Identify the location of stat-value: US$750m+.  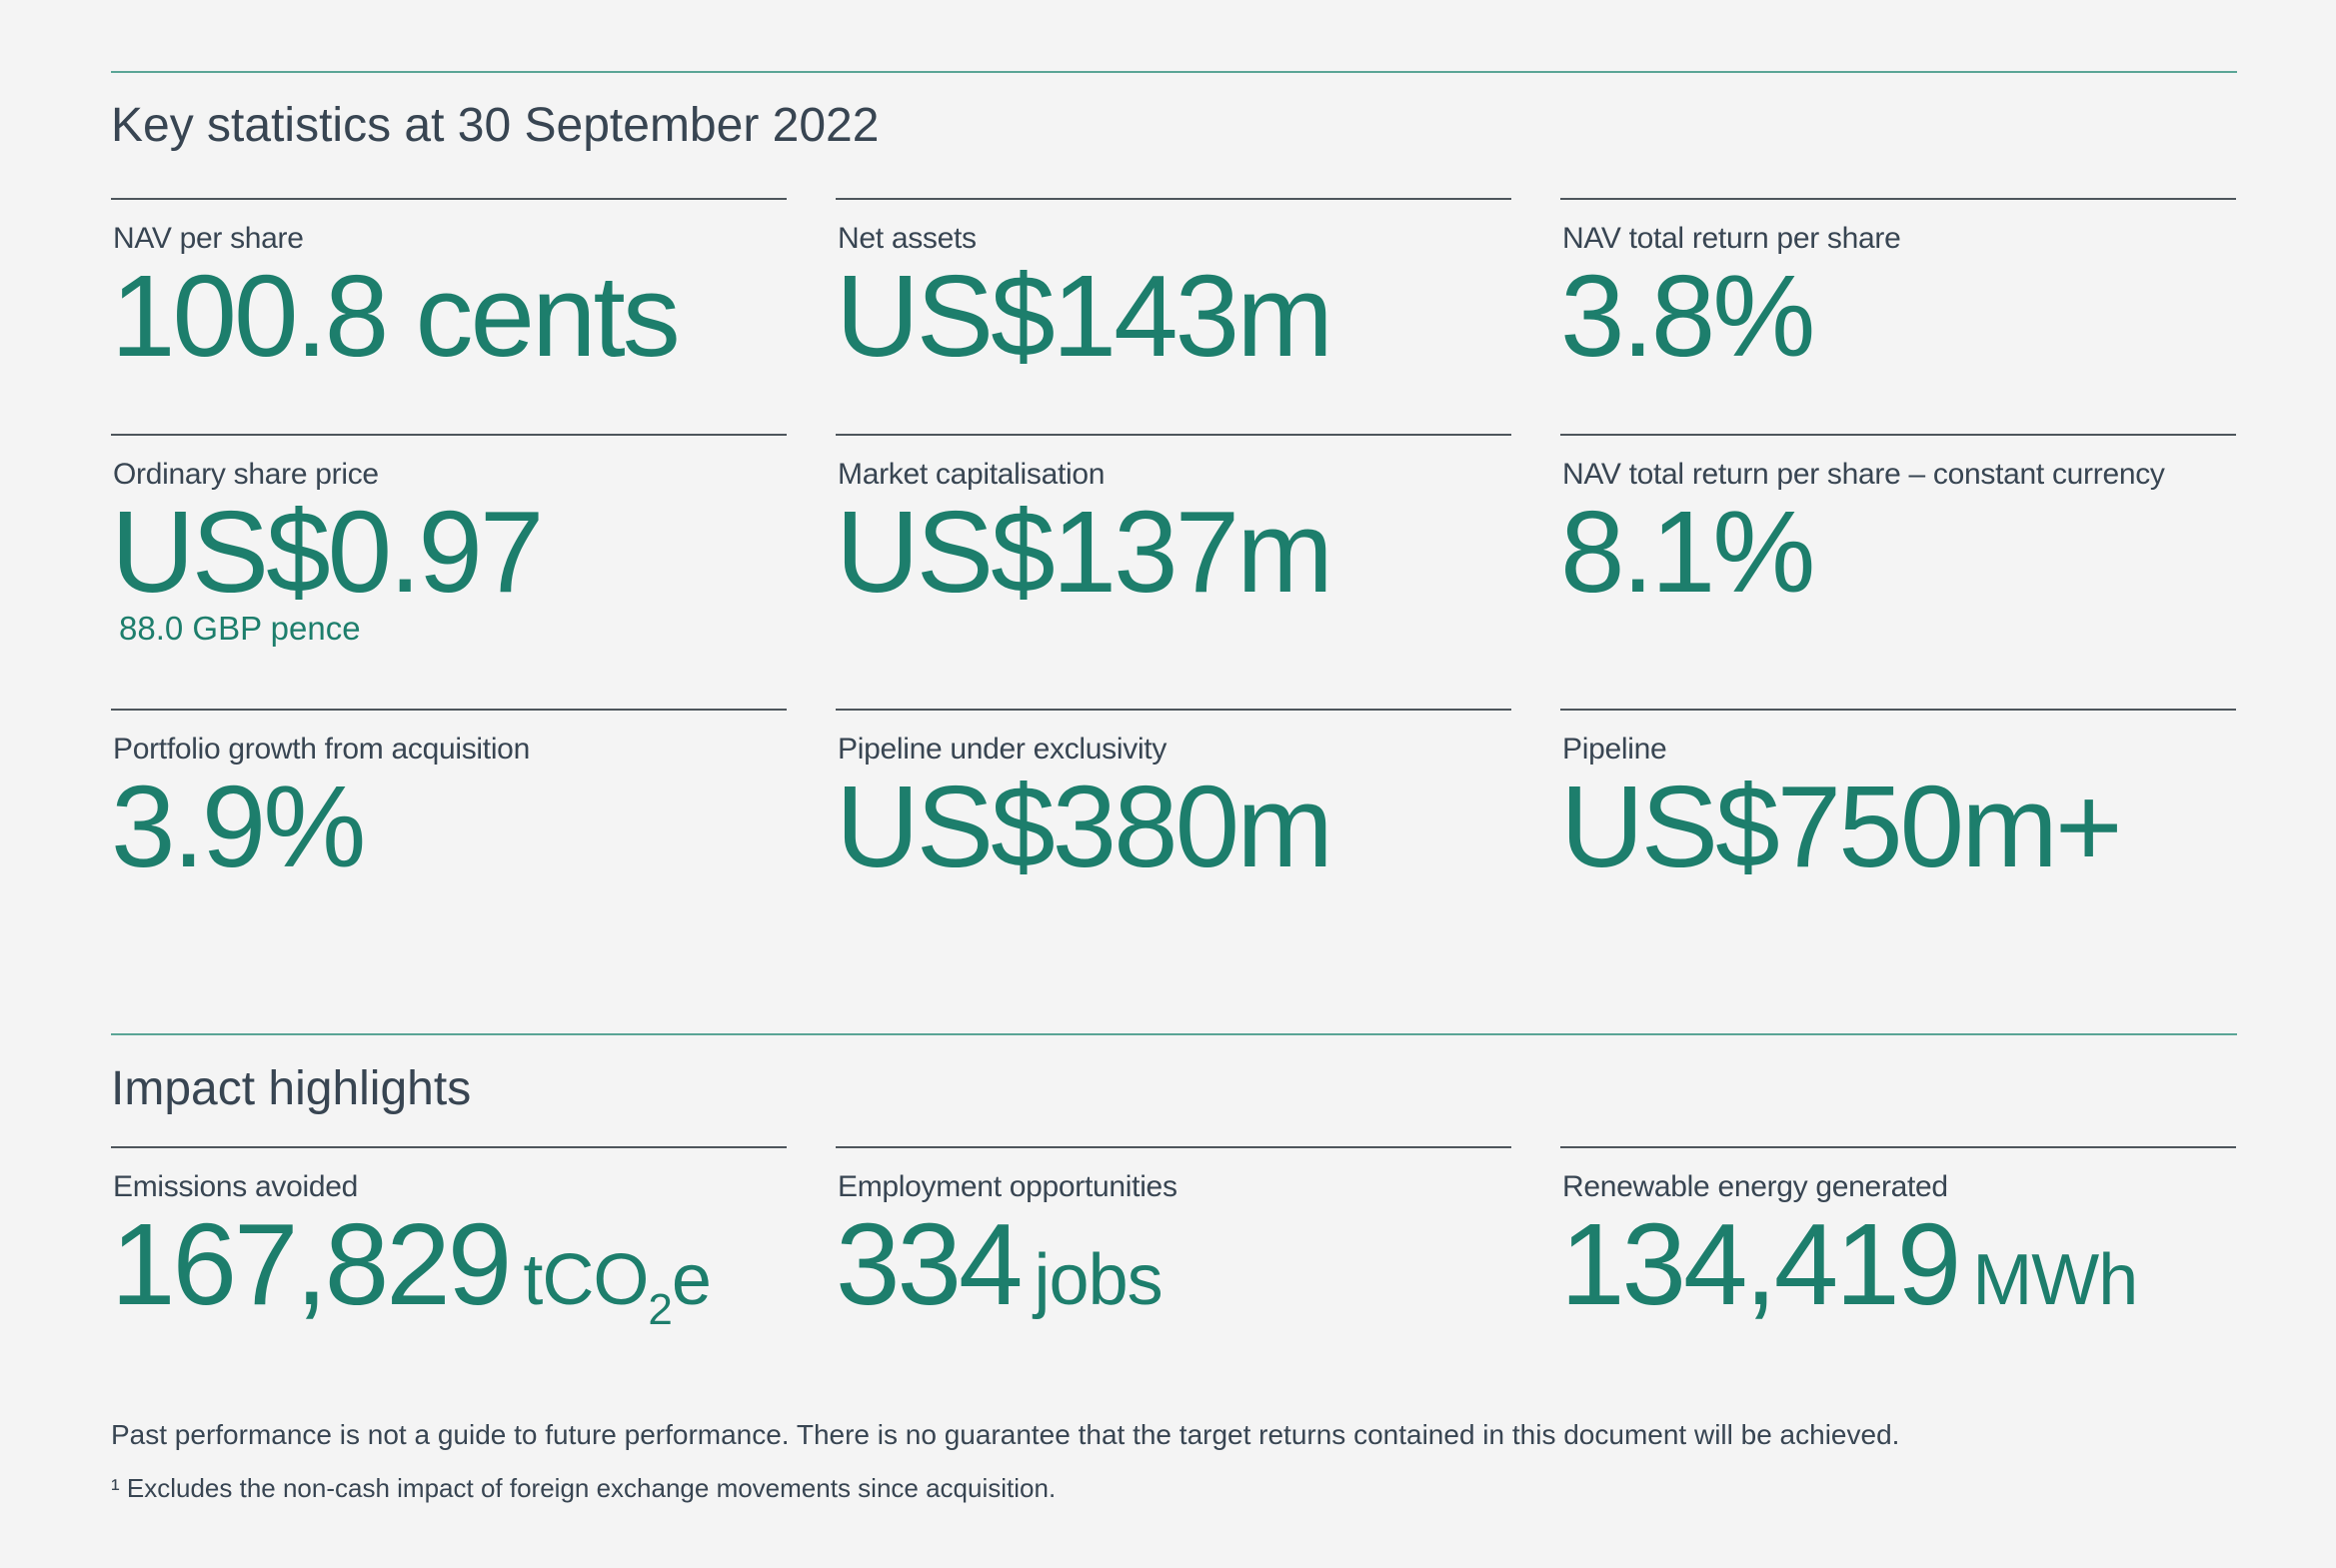
(1841, 826).